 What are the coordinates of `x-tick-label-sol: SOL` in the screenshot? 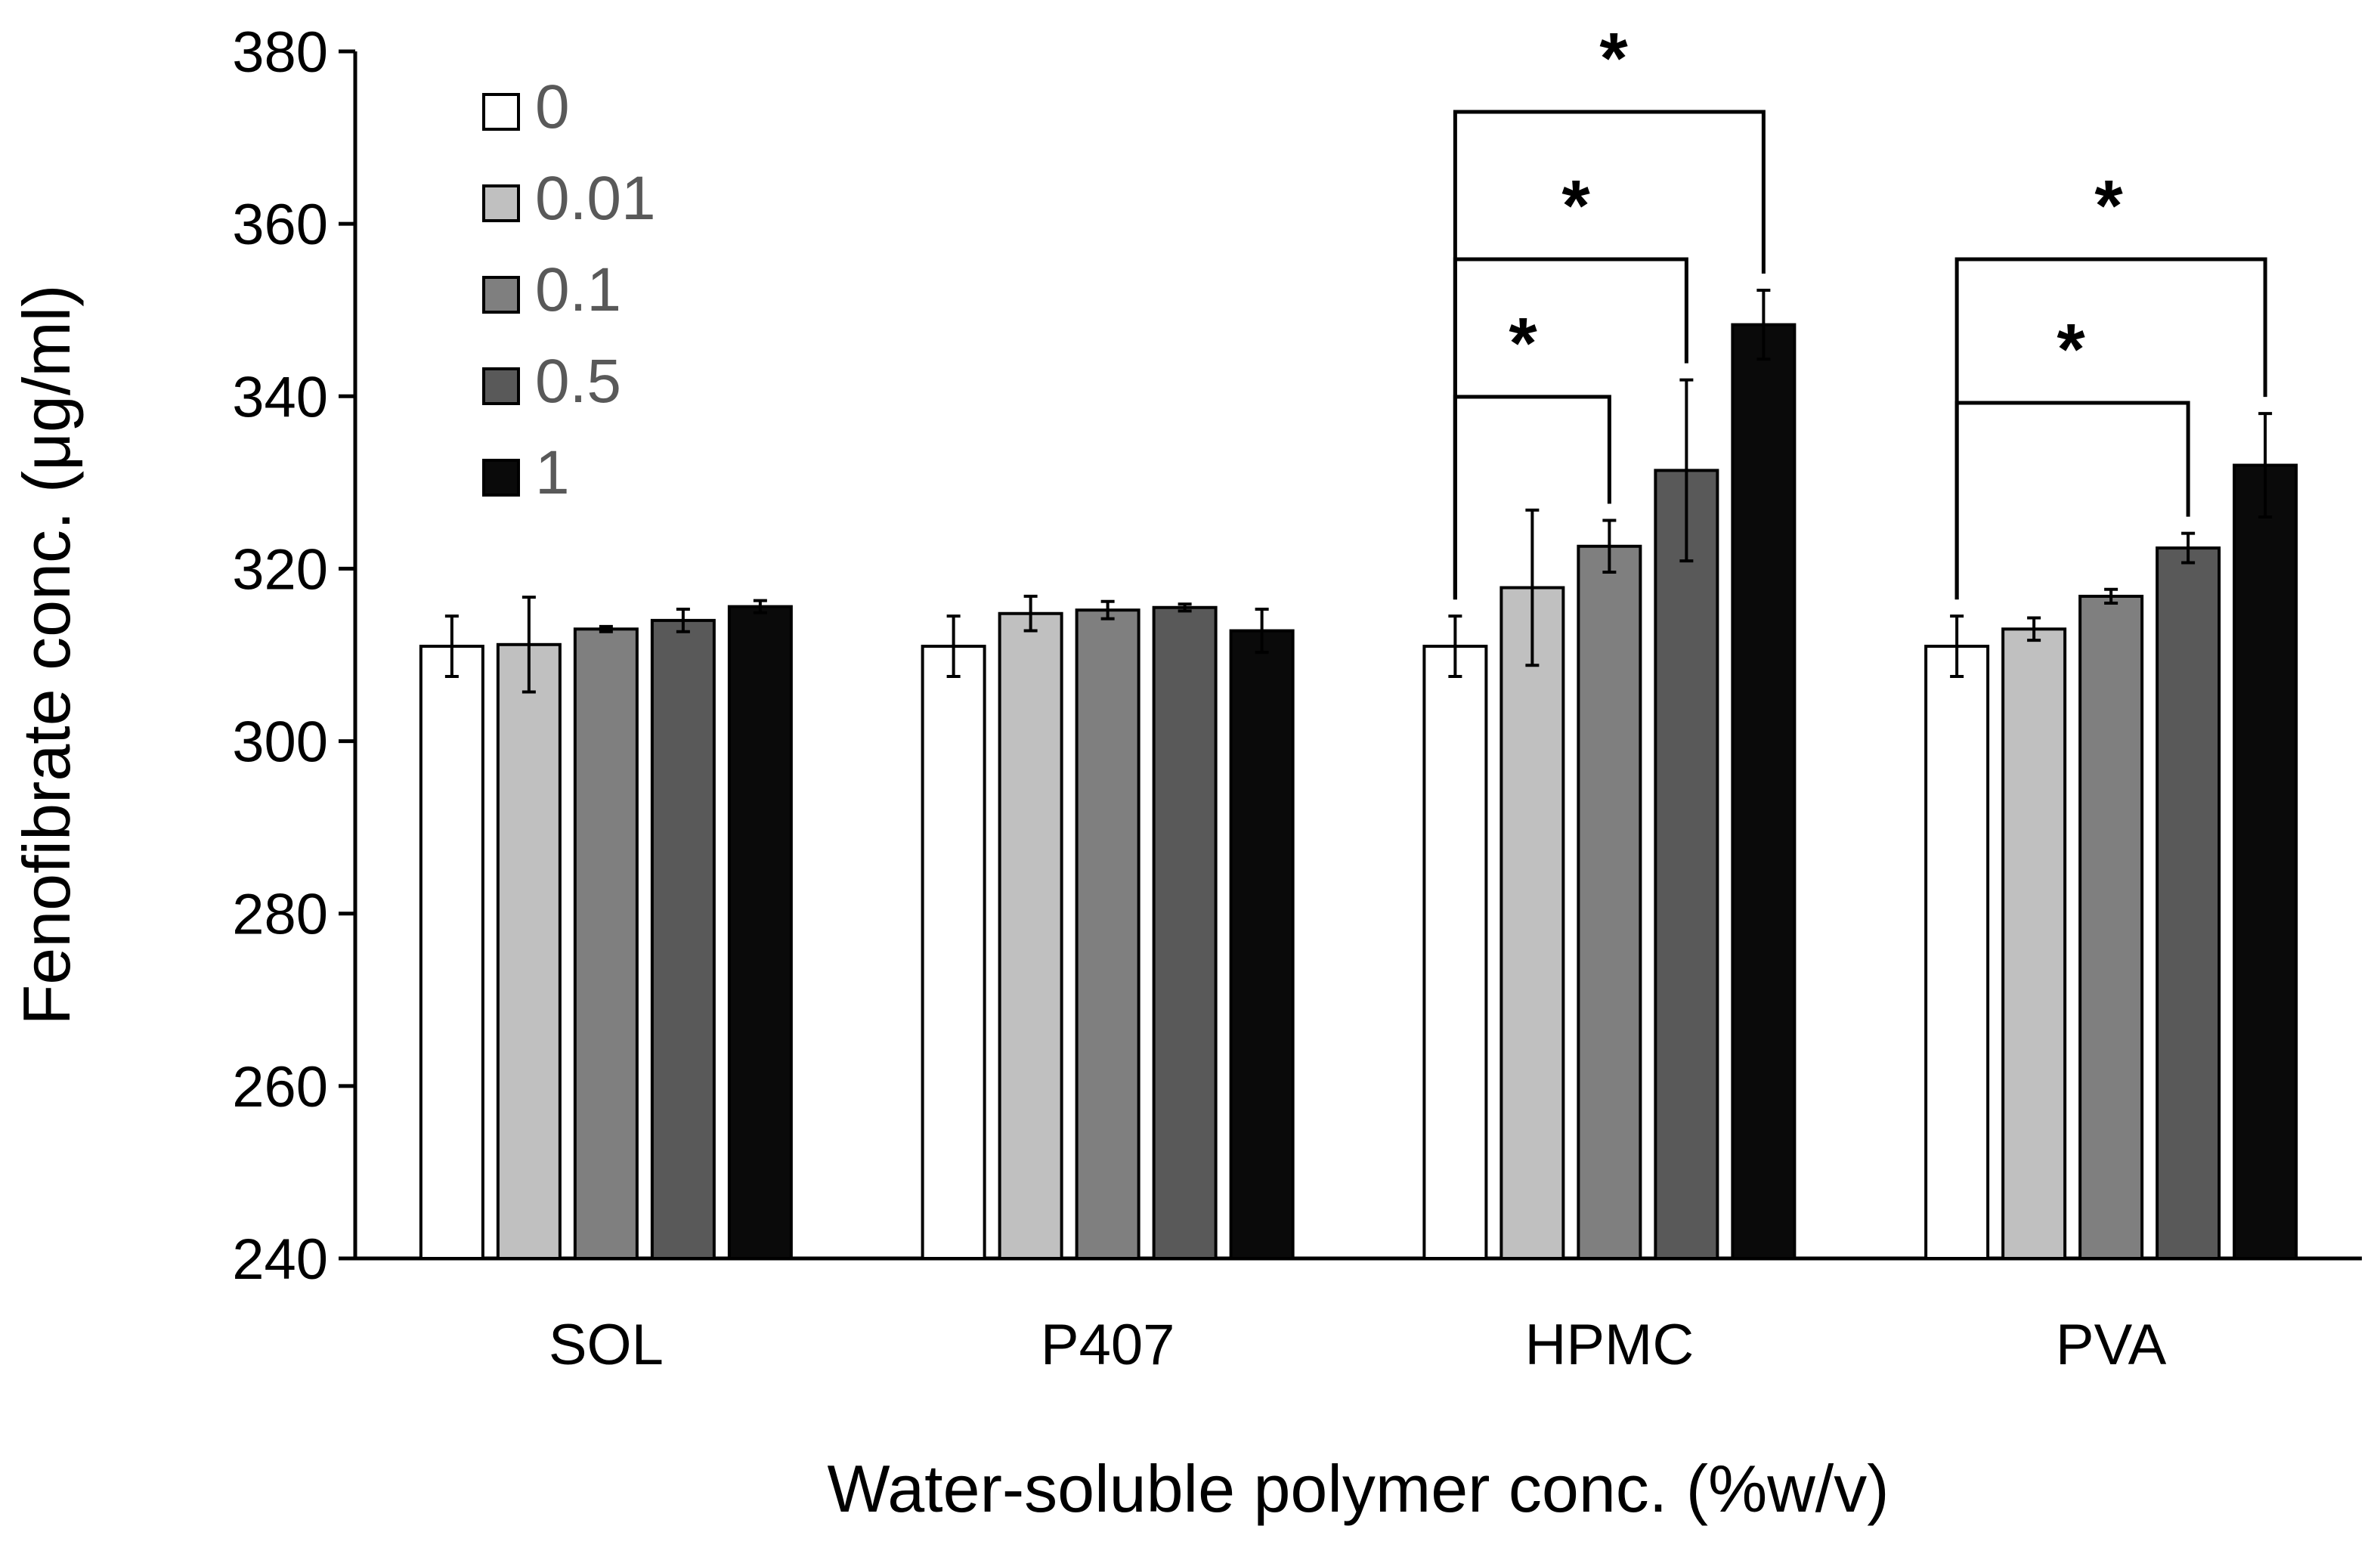 It's located at (606, 1345).